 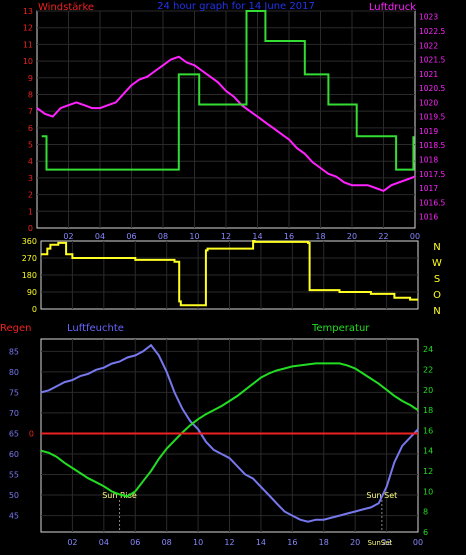 I want to click on left-tick-label: 2, so click(x=30, y=195).